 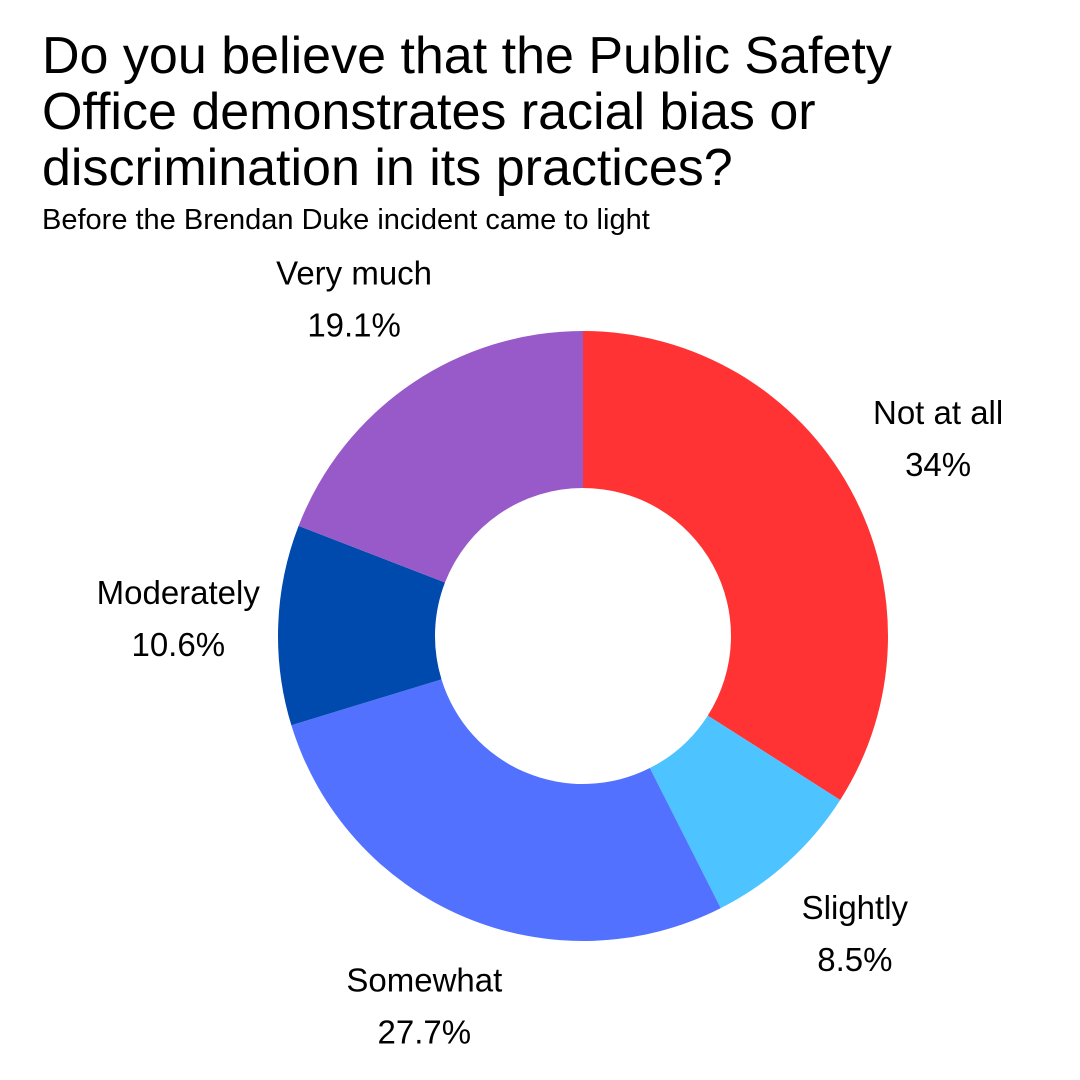 I want to click on segment-name: Moderately, so click(x=179, y=592).